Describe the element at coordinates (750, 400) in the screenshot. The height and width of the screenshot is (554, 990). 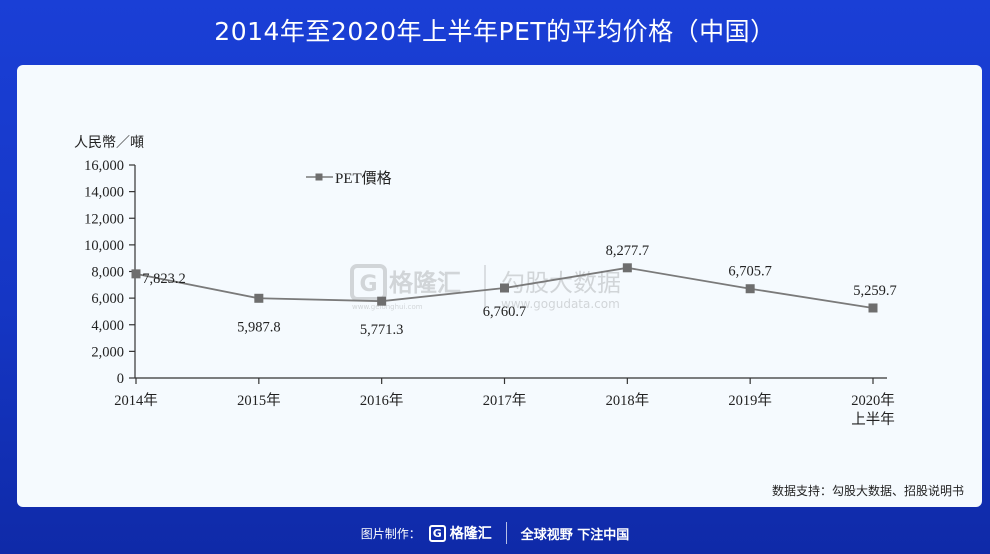
I see `x-tick-label: 2019年` at that location.